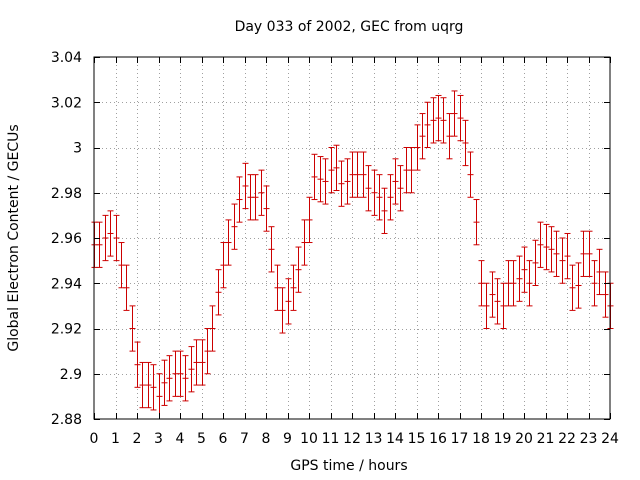  Describe the element at coordinates (115, 439) in the screenshot. I see `x-tick-label: 1` at that location.